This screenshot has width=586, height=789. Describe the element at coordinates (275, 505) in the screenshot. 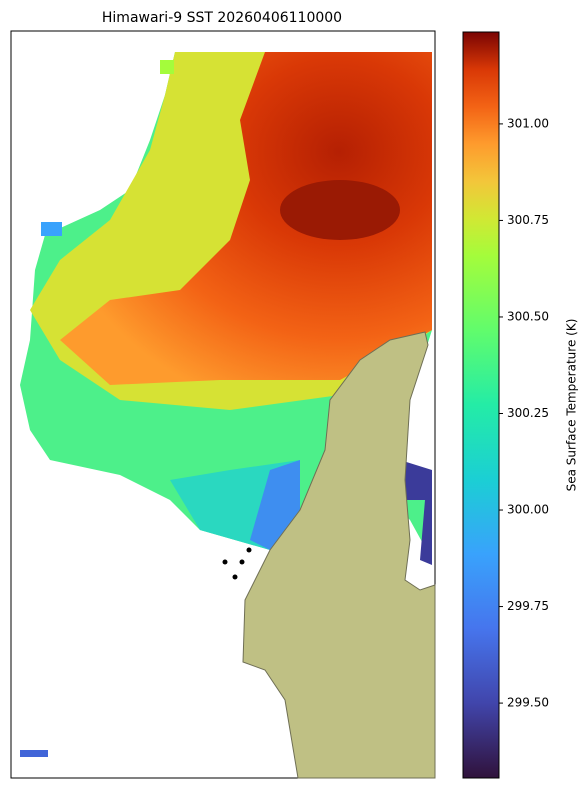

I see `sst-blue` at that location.